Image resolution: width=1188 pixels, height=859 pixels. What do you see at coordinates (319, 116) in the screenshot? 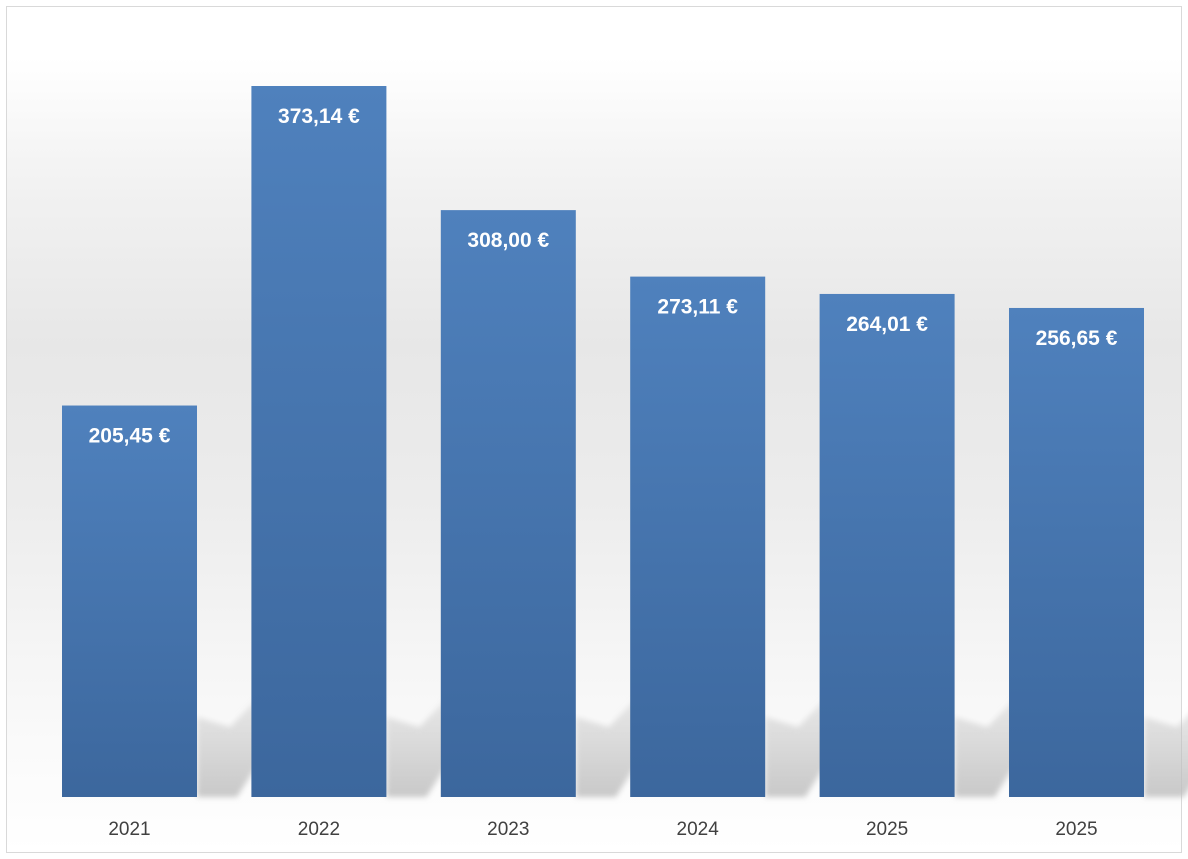
I see `data-label: 373,14 €` at bounding box center [319, 116].